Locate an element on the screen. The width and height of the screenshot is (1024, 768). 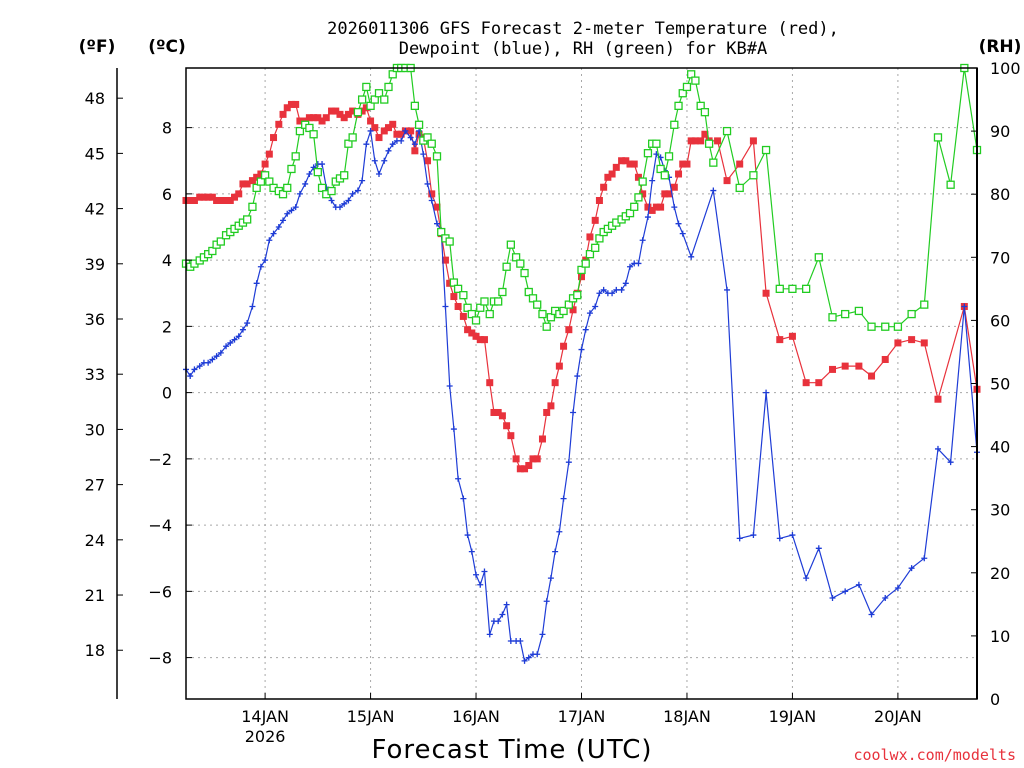
fahrenheit-tick-label: 27 is located at coordinates (95, 485).